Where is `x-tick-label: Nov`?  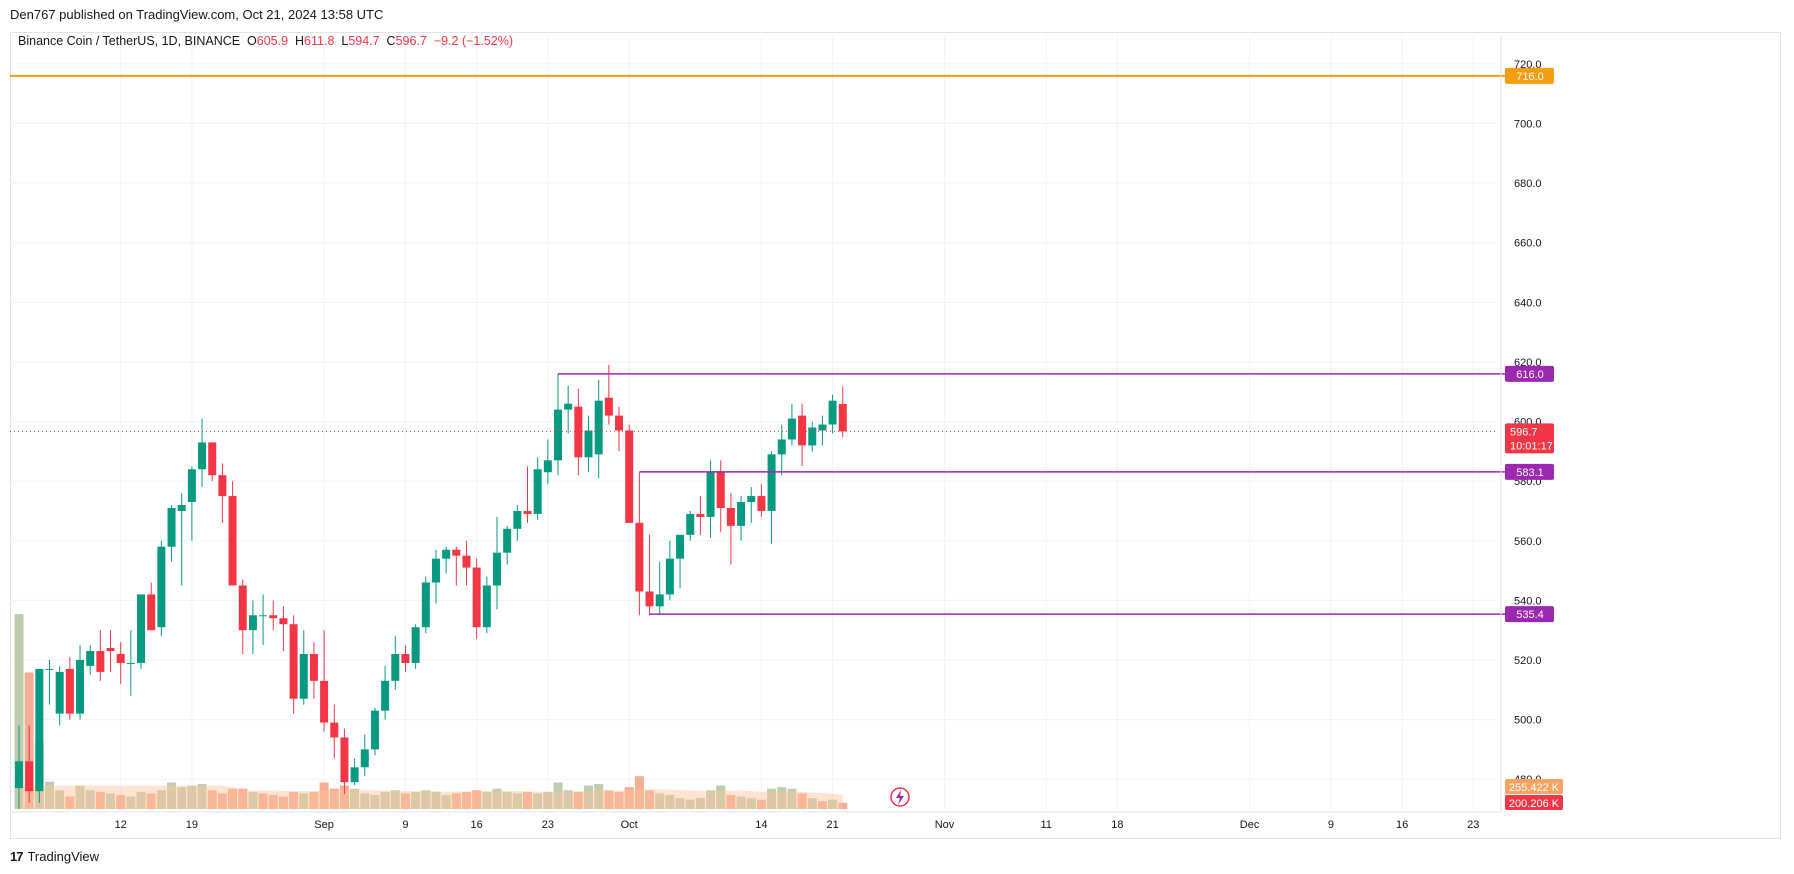
x-tick-label: Nov is located at coordinates (945, 825).